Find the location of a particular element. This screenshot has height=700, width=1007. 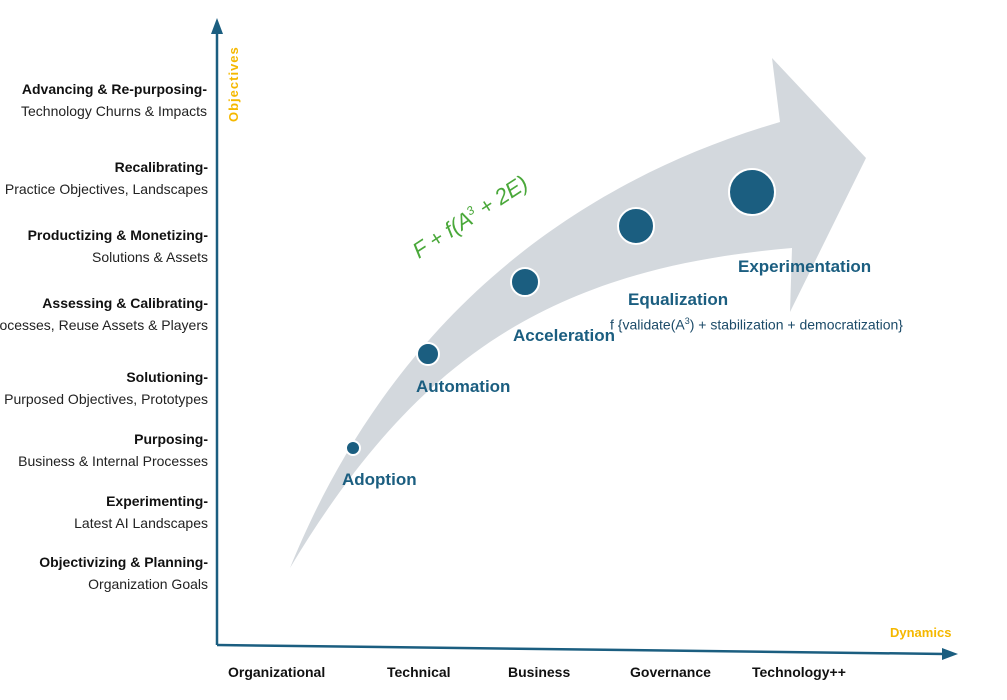

stage-label-adoption: Adoption is located at coordinates (379, 479).